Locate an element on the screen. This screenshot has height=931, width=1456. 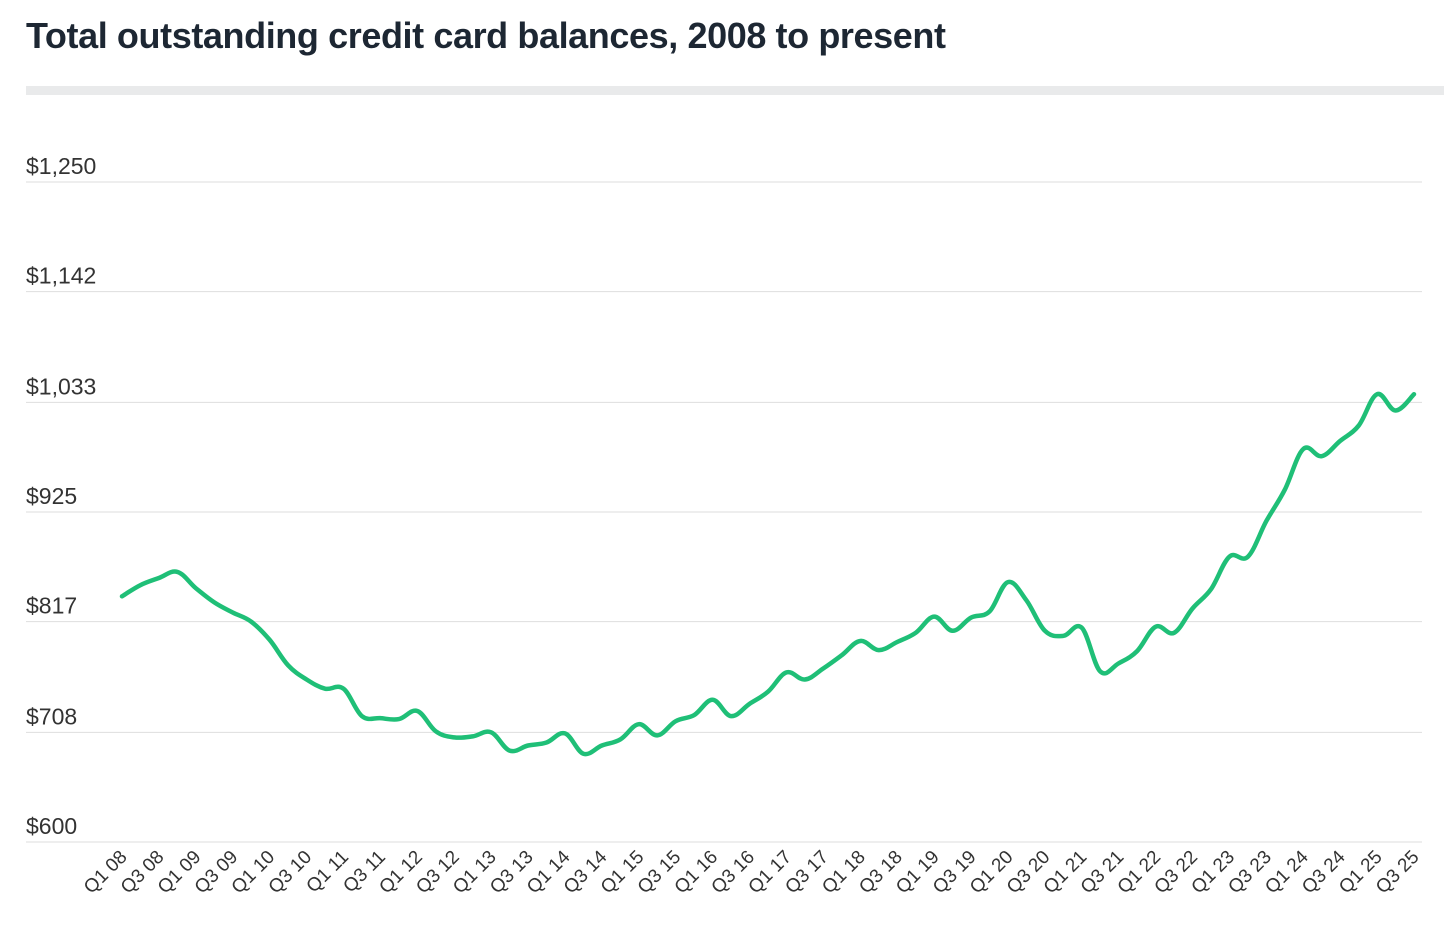
x-tick-label: Q3 25 is located at coordinates (1397, 872).